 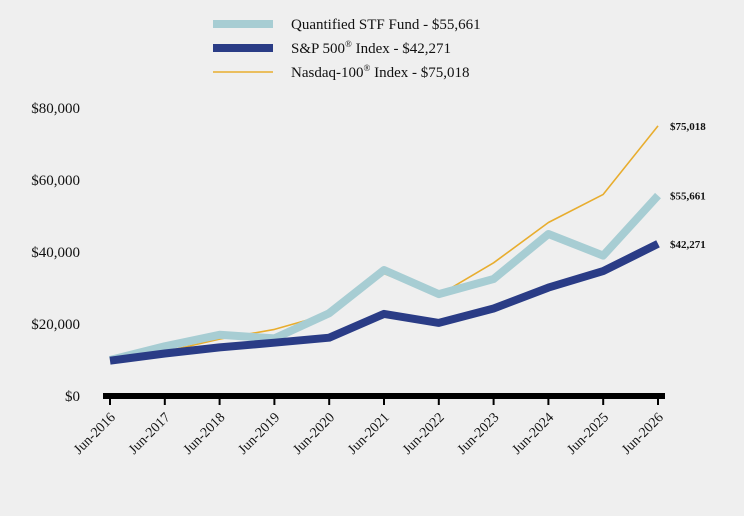 I want to click on y-tick-label: $20,000, so click(x=55, y=325).